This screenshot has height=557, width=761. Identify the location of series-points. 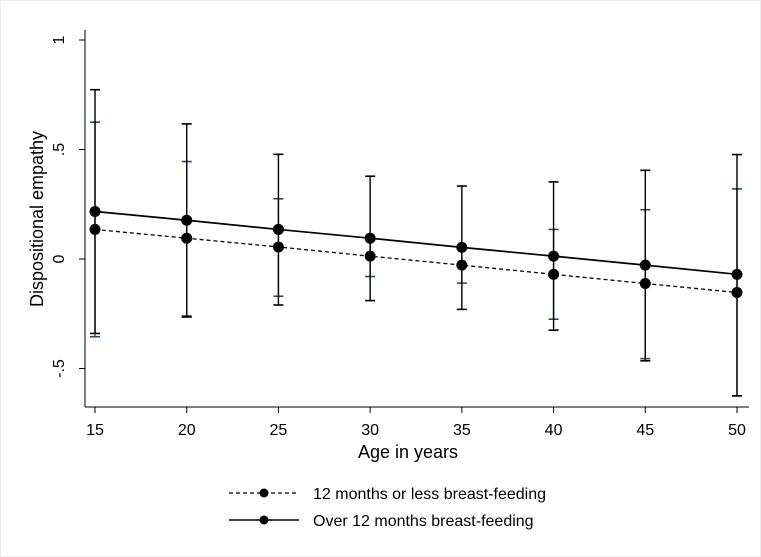
(416, 252).